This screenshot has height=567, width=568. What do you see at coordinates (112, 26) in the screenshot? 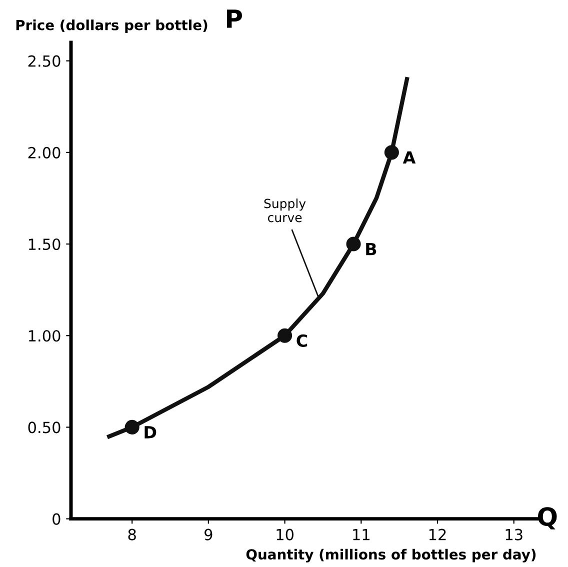
I see `y-axis-title: Price (dollars per bottle)` at bounding box center [112, 26].